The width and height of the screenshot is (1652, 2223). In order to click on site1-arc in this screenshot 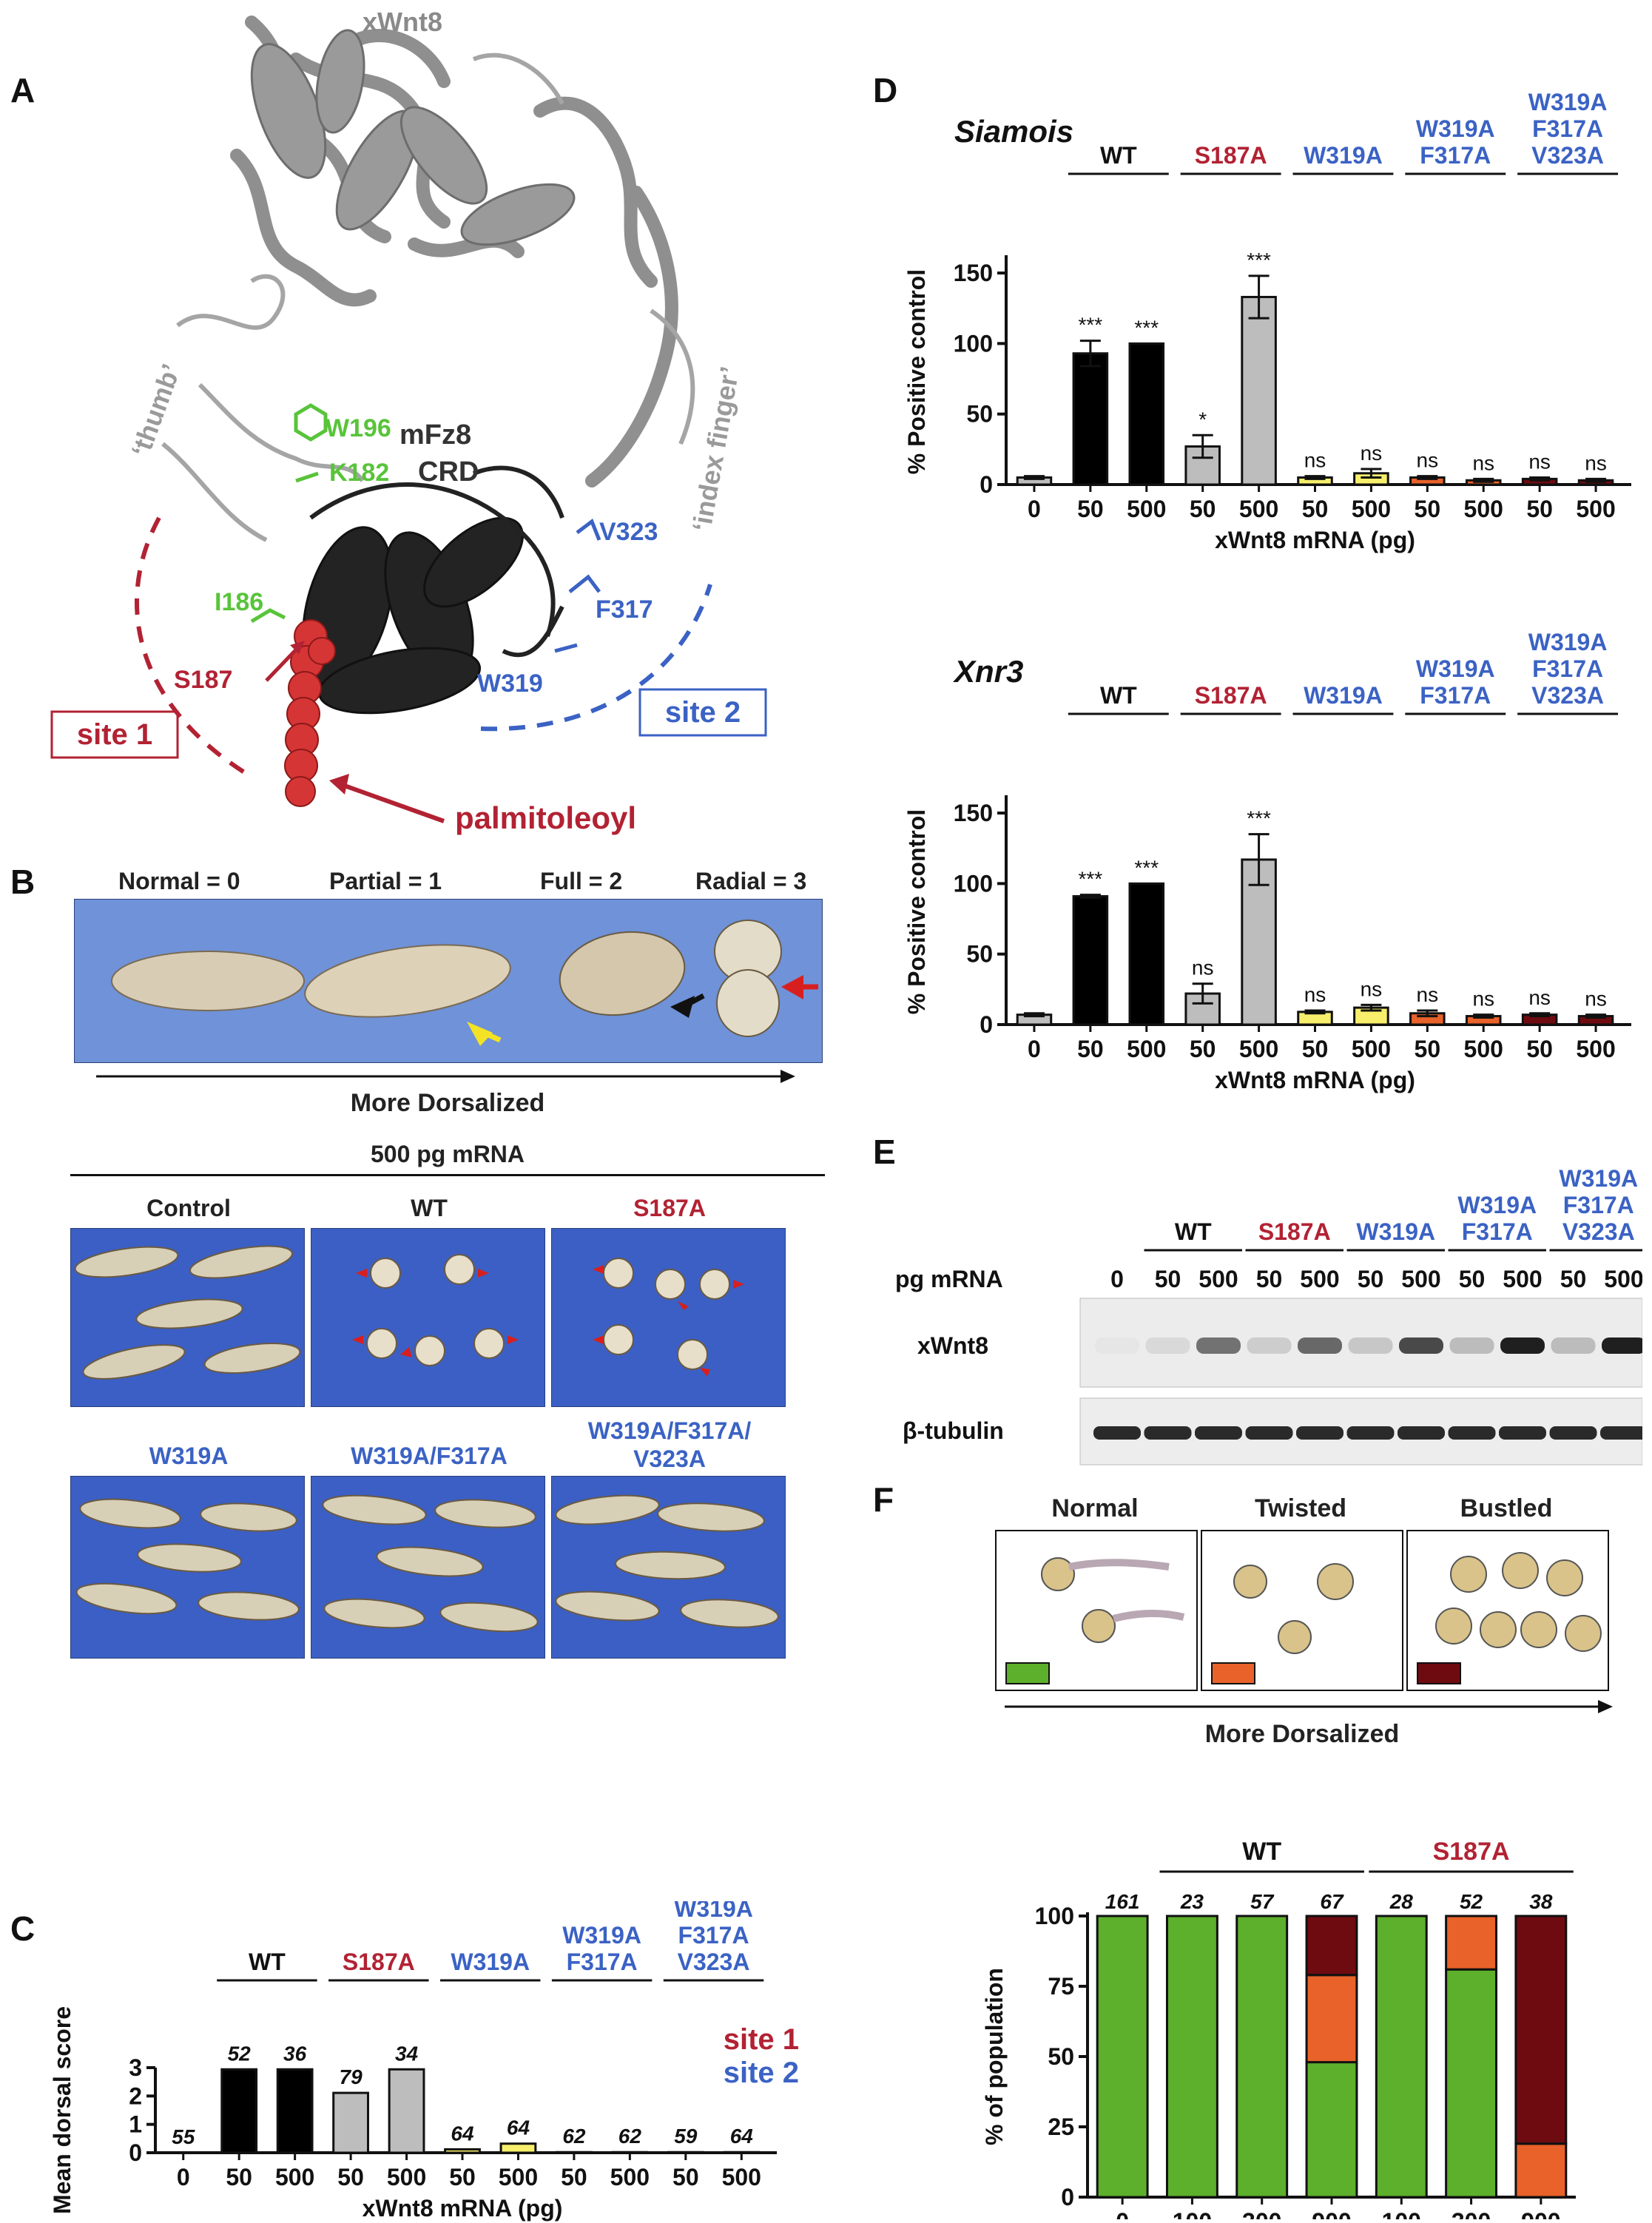, I will do `click(194, 647)`.